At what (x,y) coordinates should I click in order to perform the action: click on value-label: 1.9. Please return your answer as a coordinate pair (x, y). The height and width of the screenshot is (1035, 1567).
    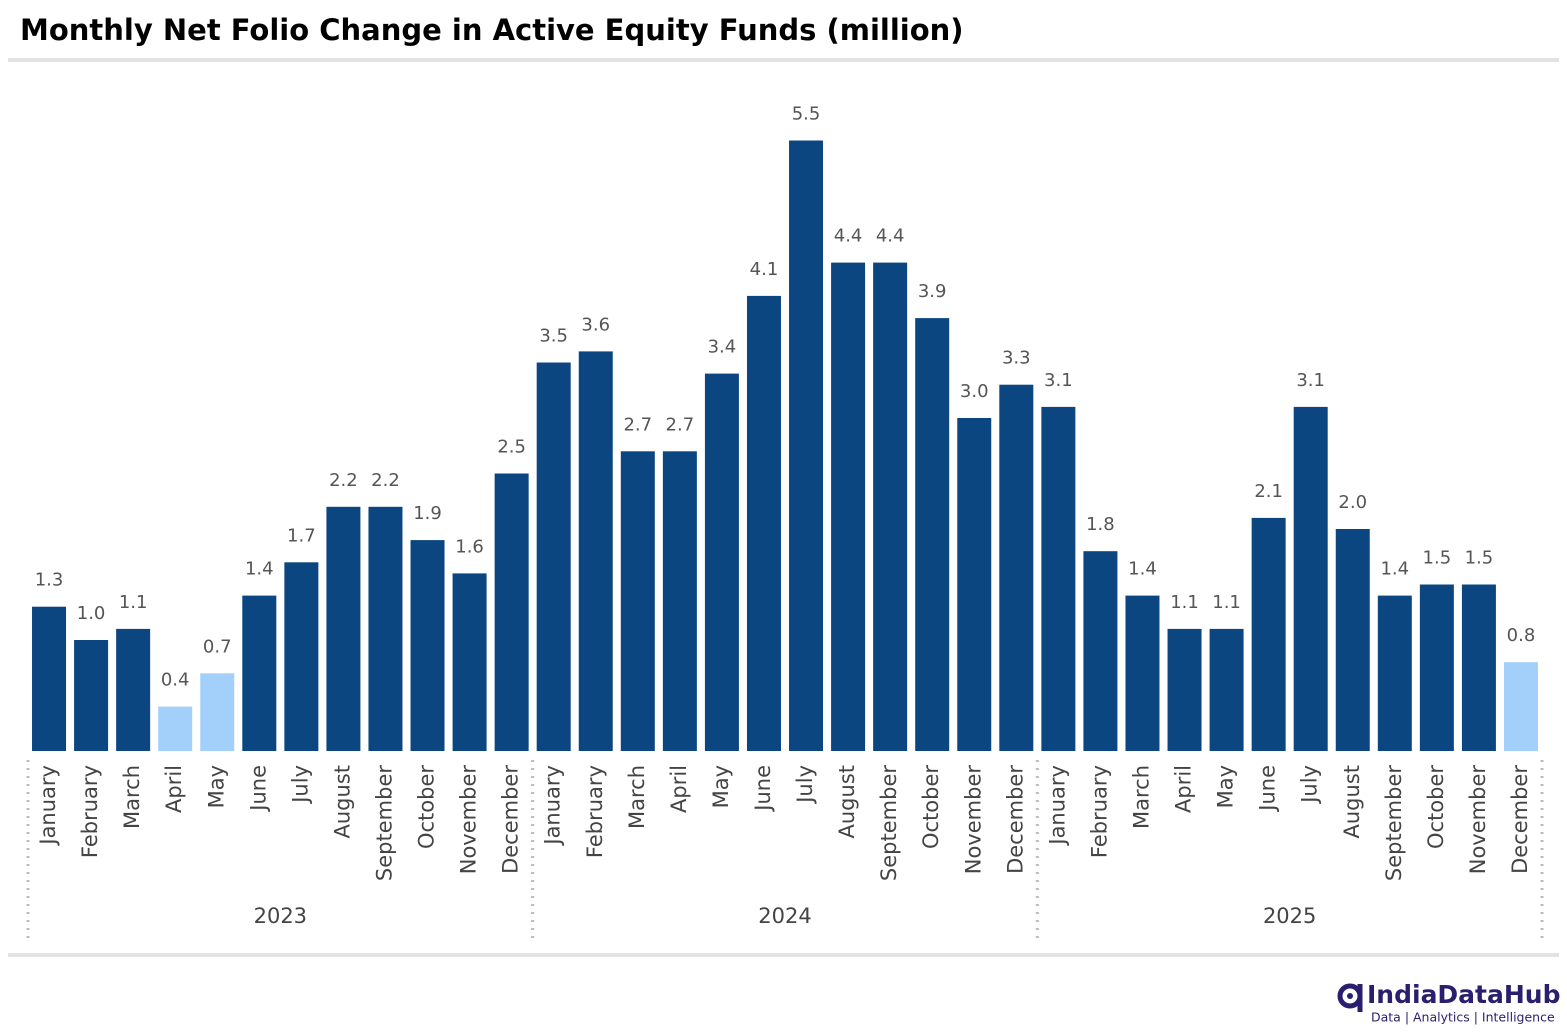
    Looking at the image, I should click on (427, 513).